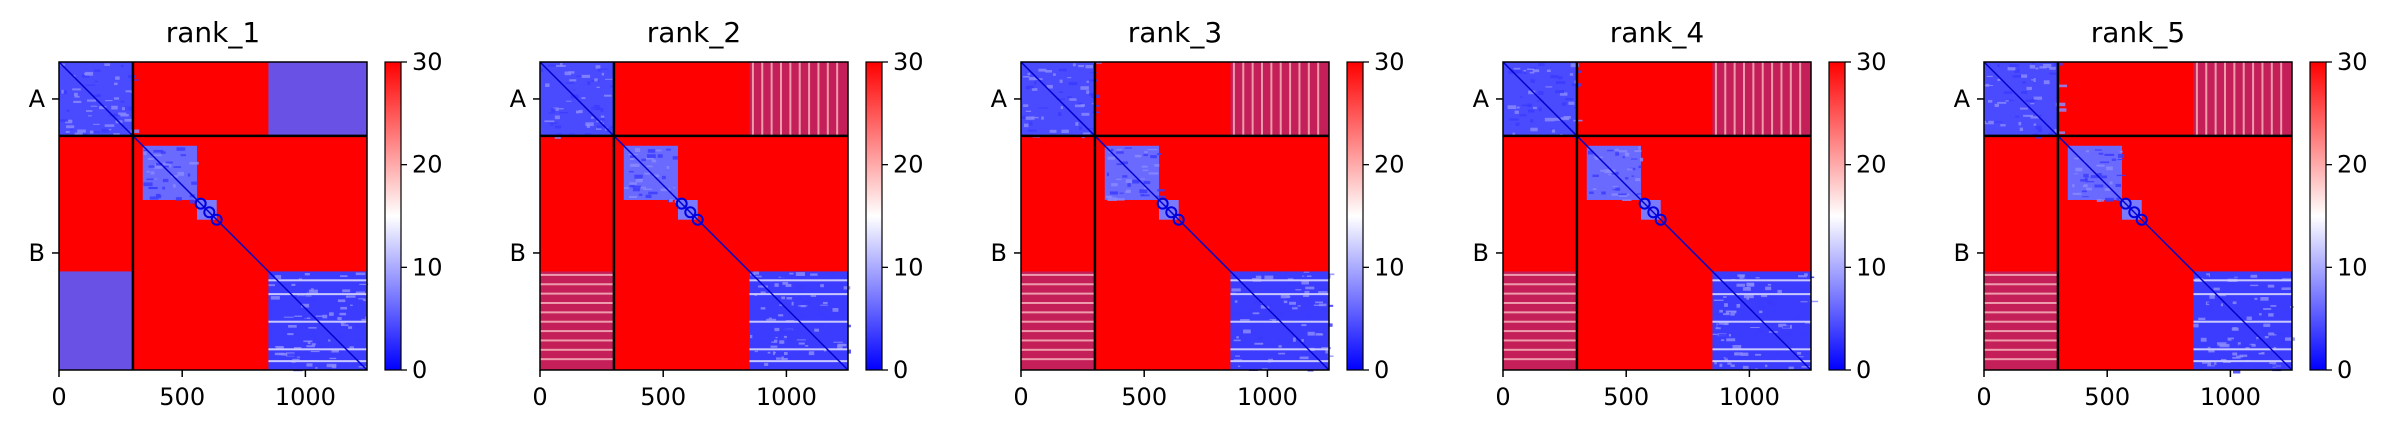 The image size is (2401, 438). I want to click on heatmap-diag-ring, so click(1653, 212).